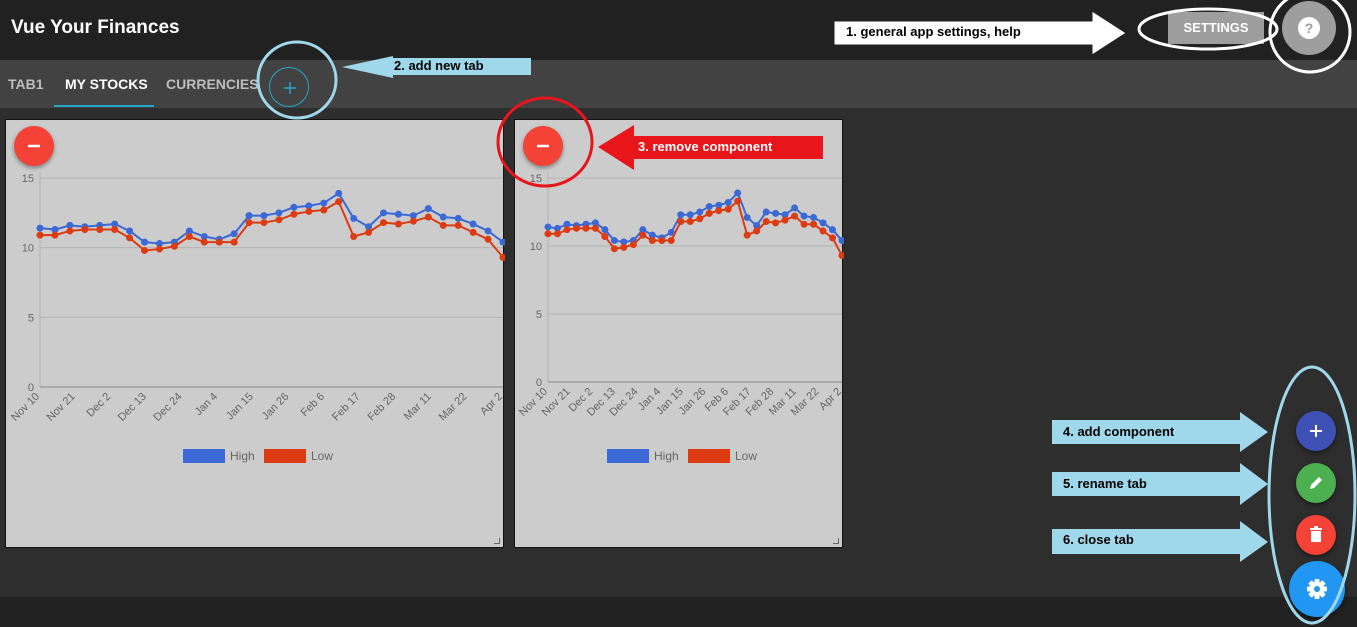 This screenshot has width=1357, height=627. I want to click on add-tab-button, so click(289, 87).